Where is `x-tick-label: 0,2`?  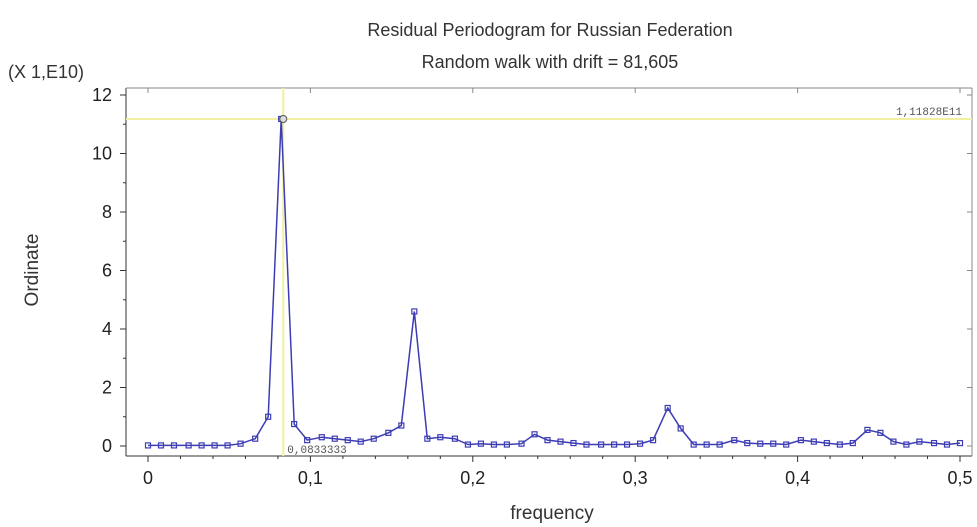 x-tick-label: 0,2 is located at coordinates (472, 478).